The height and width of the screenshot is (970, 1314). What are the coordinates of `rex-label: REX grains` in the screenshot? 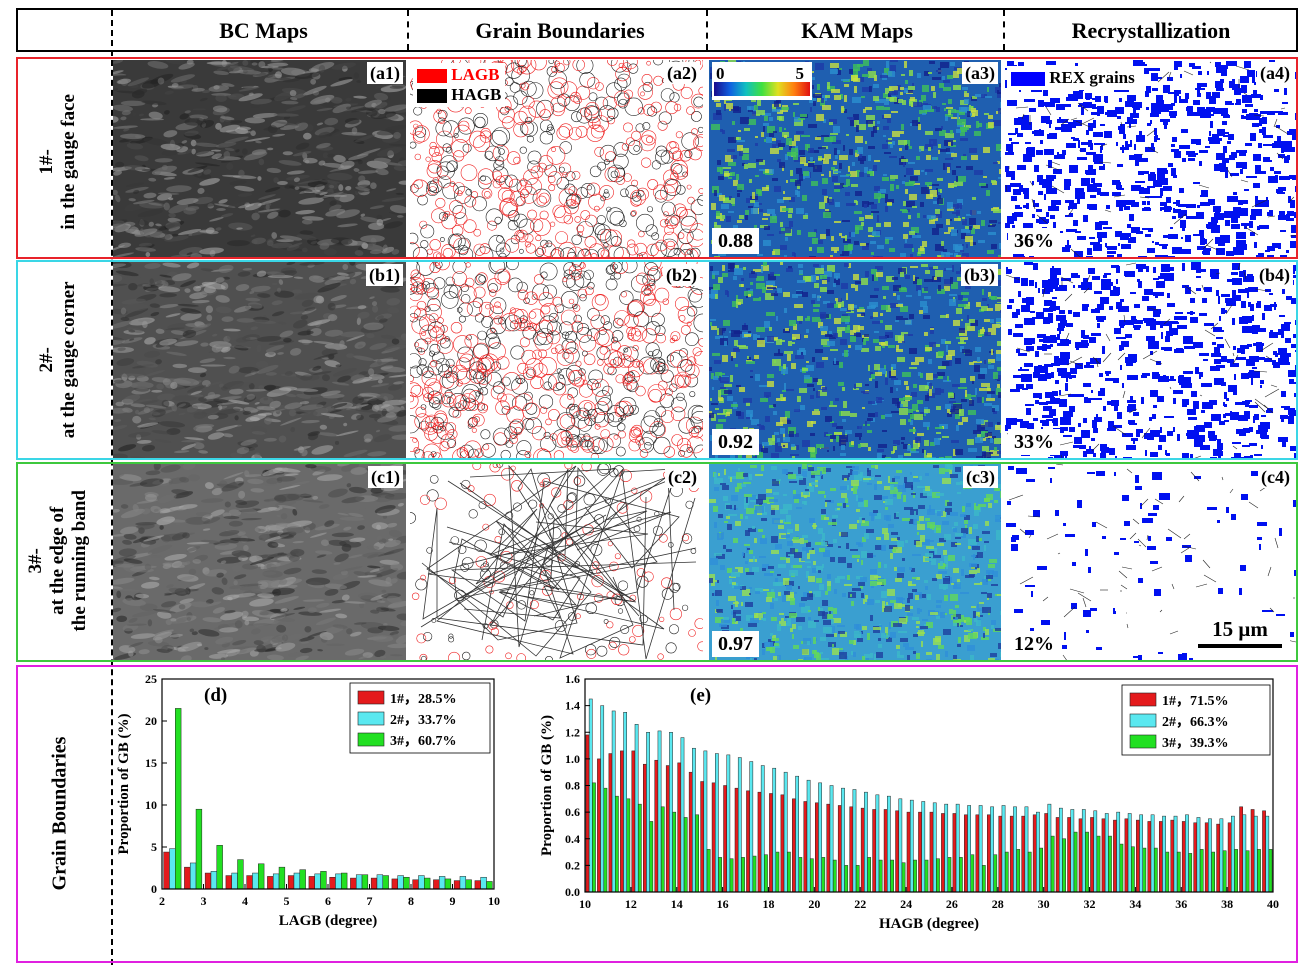 It's located at (1092, 77).